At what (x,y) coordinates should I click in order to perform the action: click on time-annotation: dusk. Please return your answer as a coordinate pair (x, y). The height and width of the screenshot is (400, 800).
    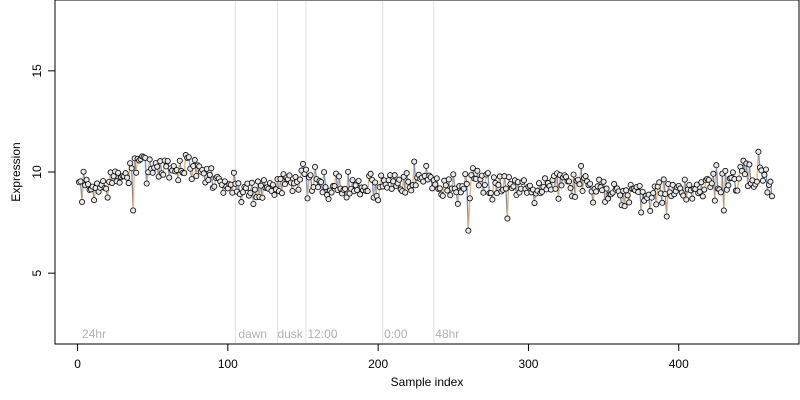
    Looking at the image, I should click on (290, 334).